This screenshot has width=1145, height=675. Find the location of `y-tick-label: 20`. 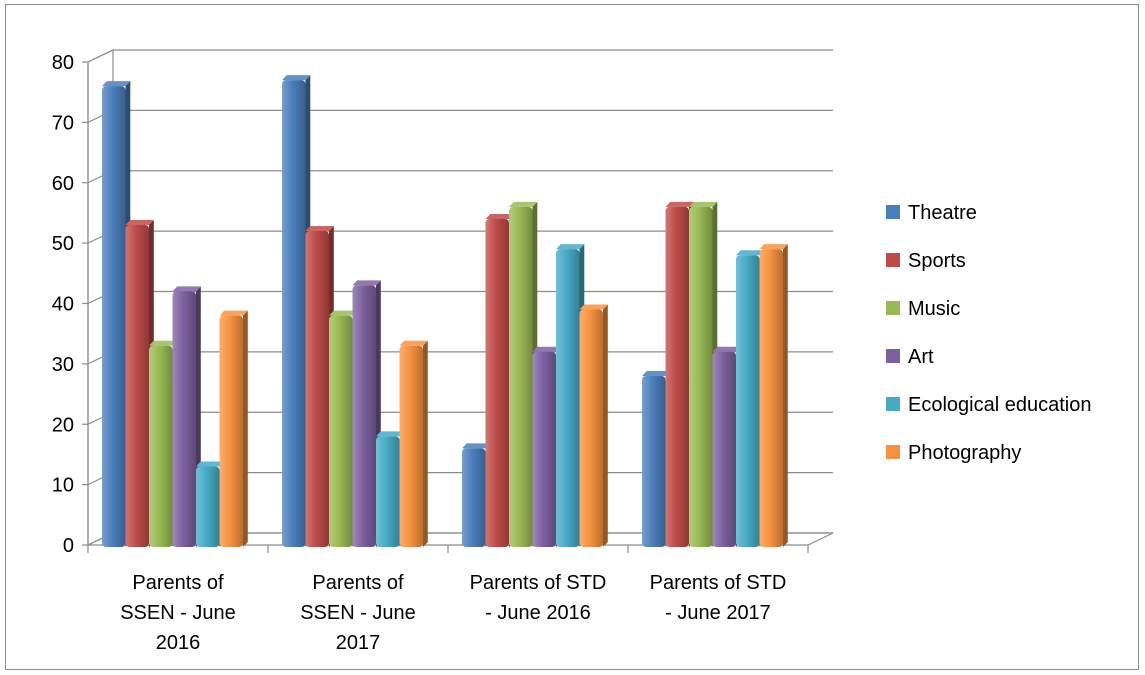

y-tick-label: 20 is located at coordinates (63, 425).